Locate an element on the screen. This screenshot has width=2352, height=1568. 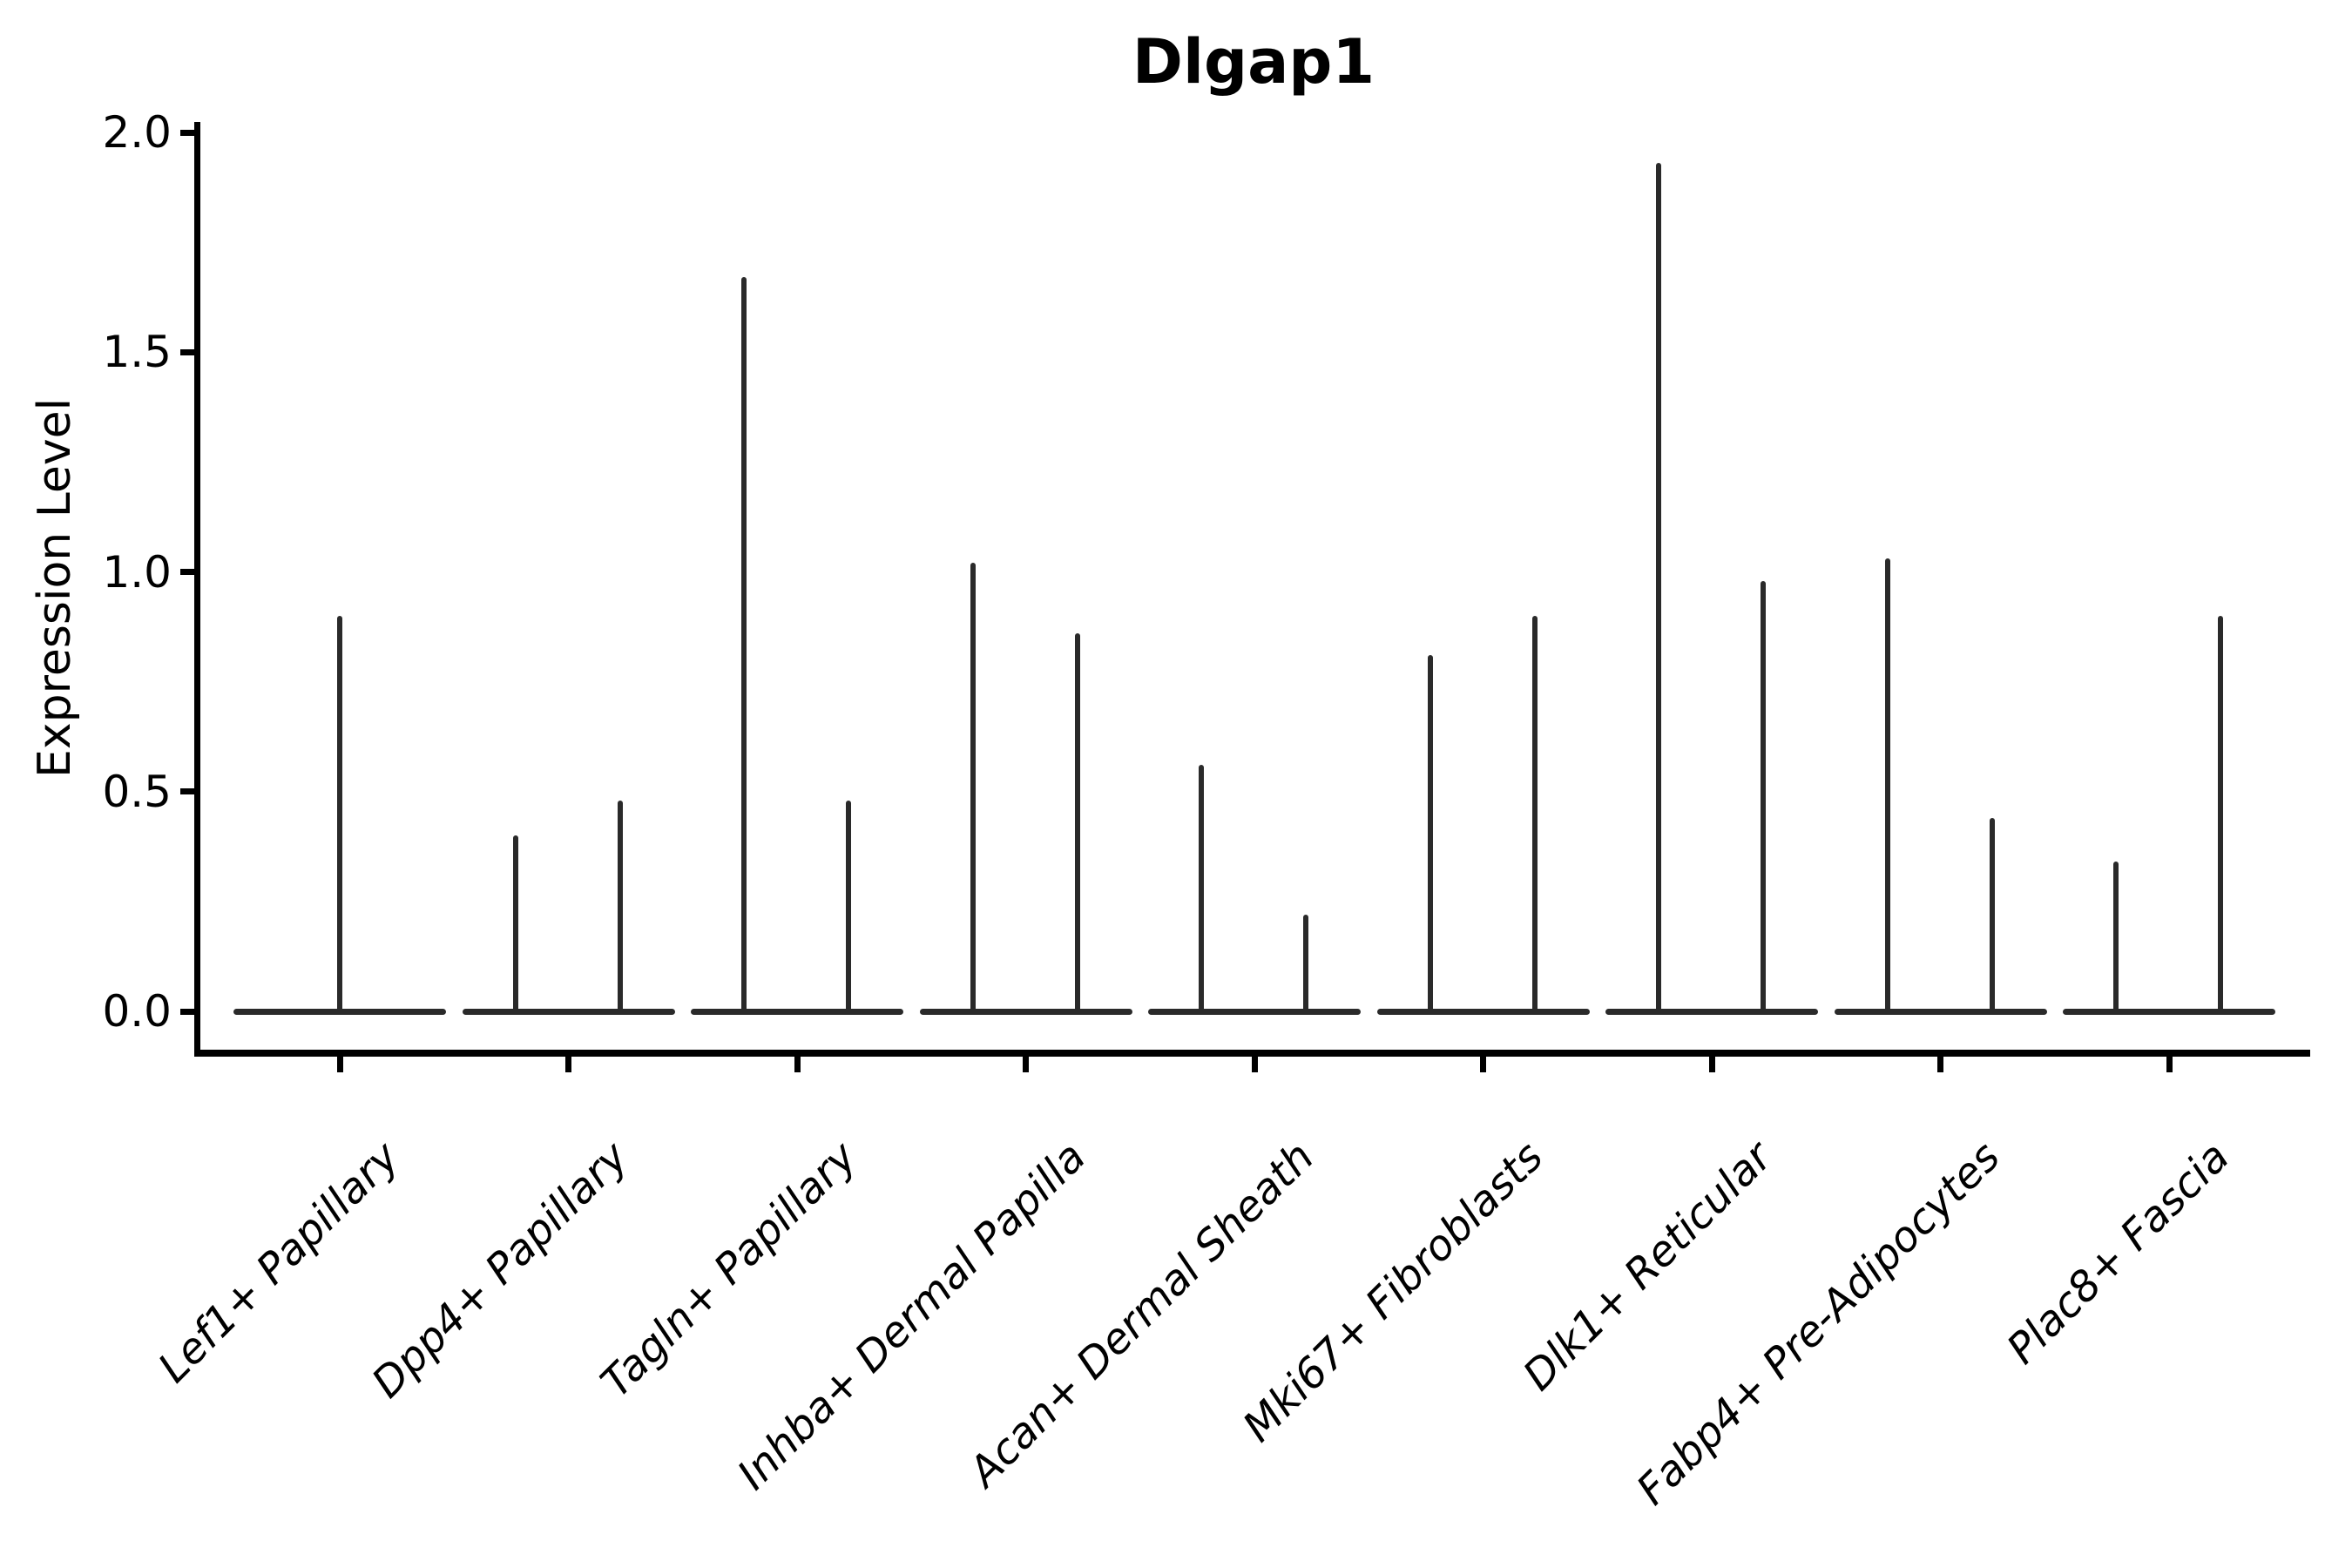
y-tick-label: 1.0 is located at coordinates (137, 572).